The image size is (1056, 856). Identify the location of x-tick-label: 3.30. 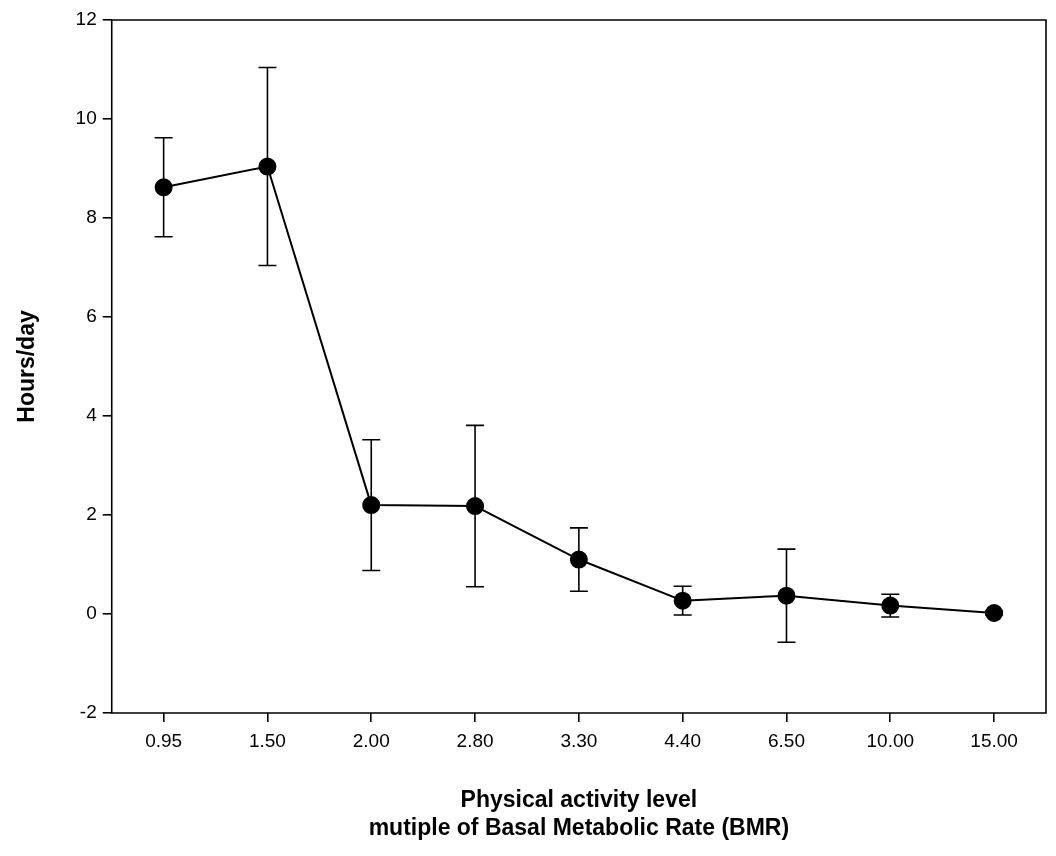
(579, 740).